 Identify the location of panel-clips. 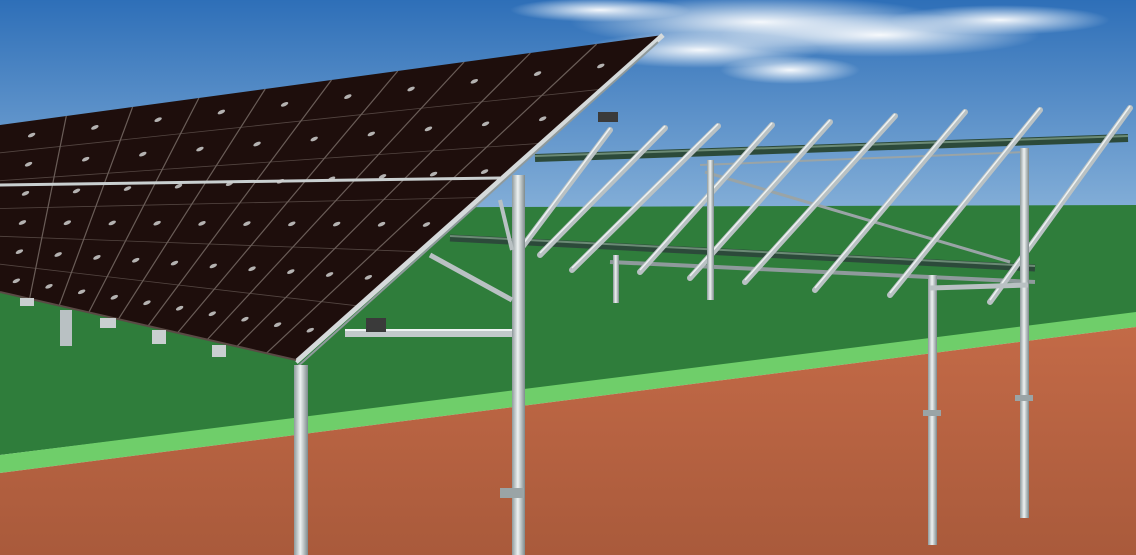
(123, 327).